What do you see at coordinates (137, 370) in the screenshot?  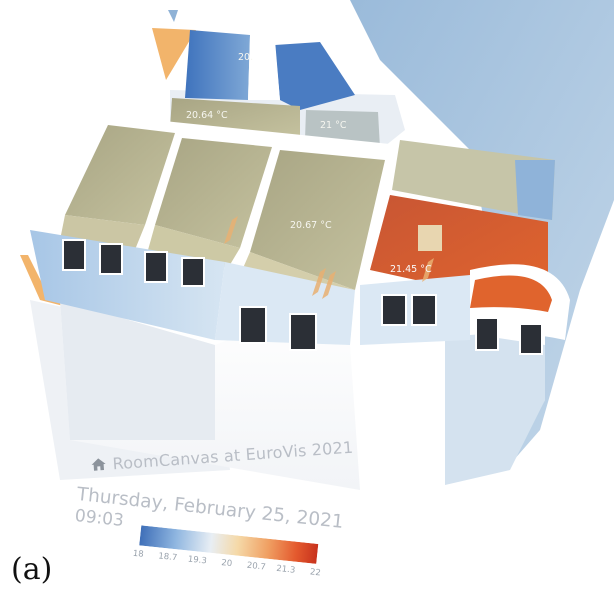 I see `facade-lower-shade` at bounding box center [137, 370].